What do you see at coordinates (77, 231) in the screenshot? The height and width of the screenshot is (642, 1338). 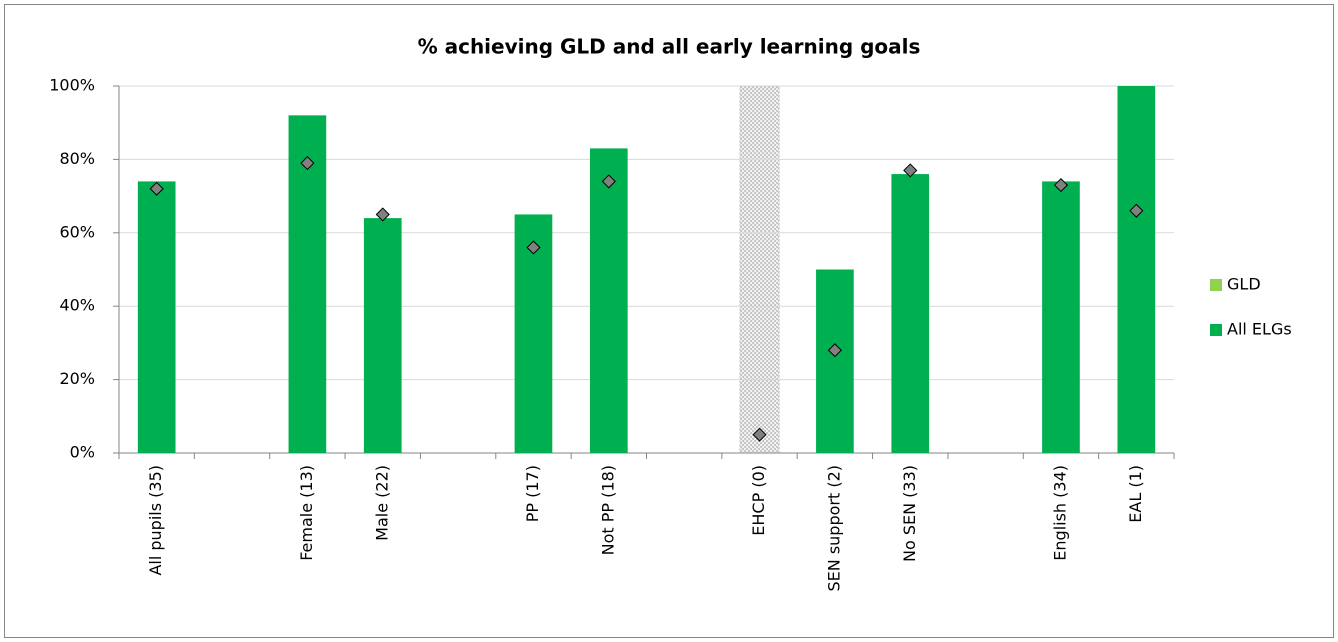 I see `y-tick-label: 60%` at bounding box center [77, 231].